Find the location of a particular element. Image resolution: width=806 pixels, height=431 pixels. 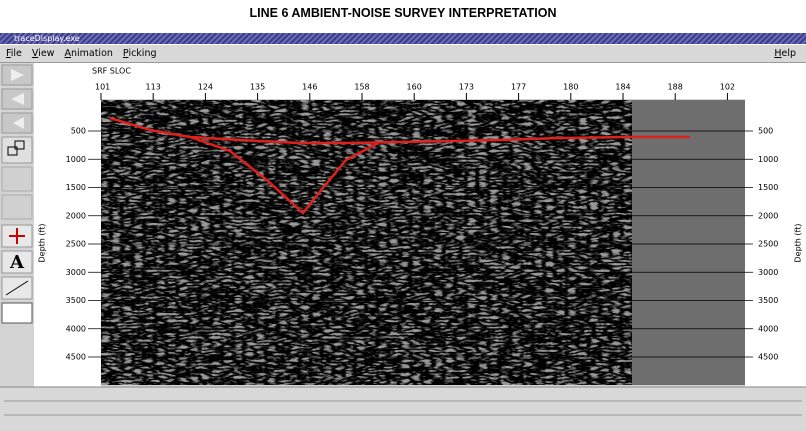

trace-label: 158 is located at coordinates (361, 87).